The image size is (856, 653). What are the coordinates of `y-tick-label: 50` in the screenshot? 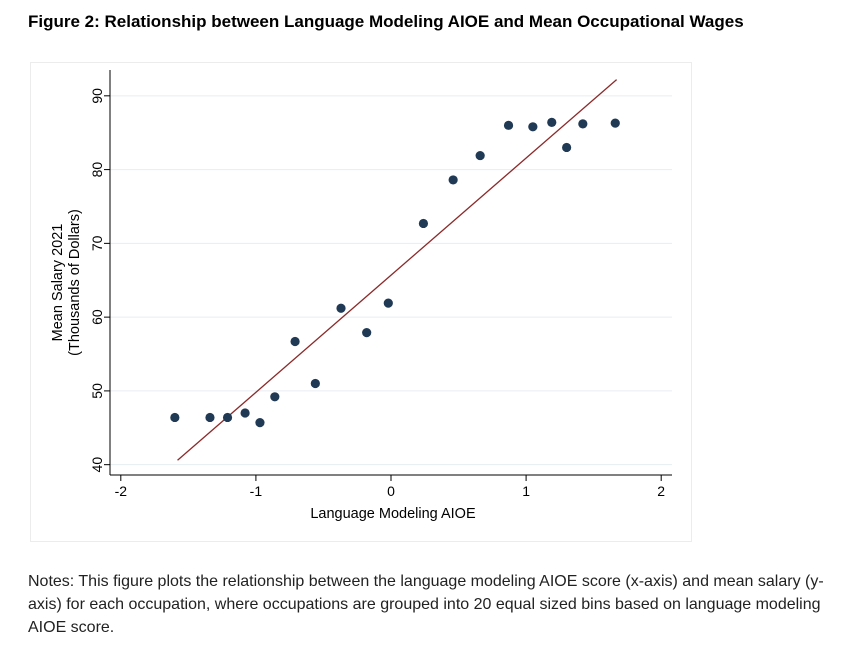 It's located at (97, 391).